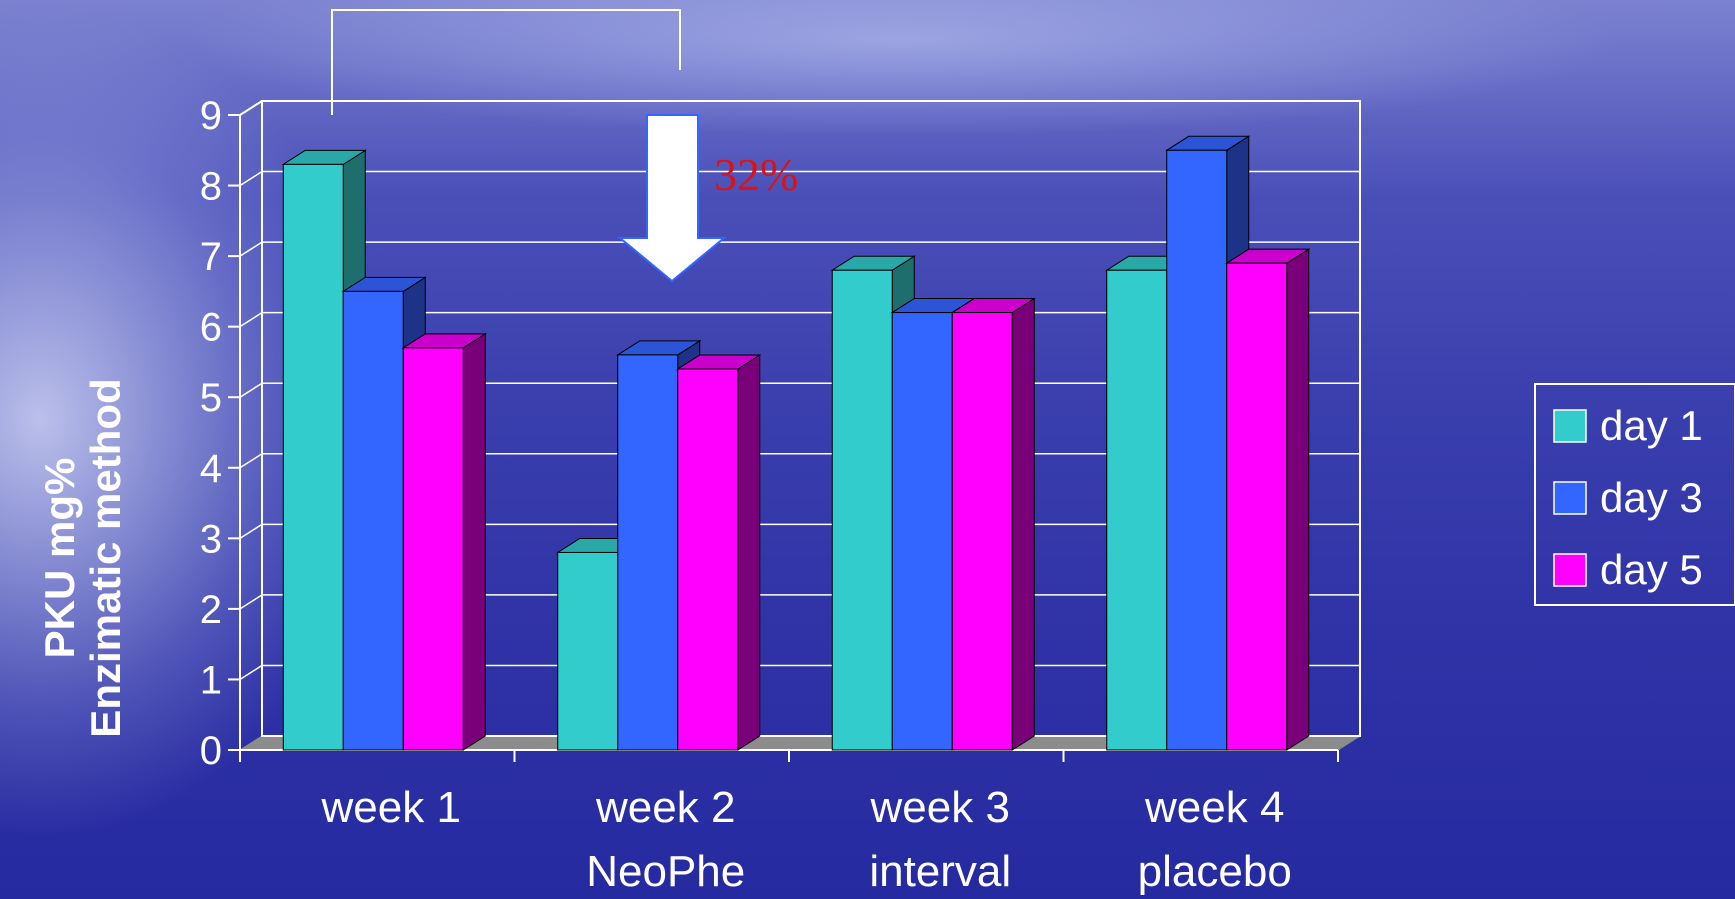 Image resolution: width=1735 pixels, height=899 pixels. Describe the element at coordinates (211, 398) in the screenshot. I see `y-tick-label: 5` at that location.